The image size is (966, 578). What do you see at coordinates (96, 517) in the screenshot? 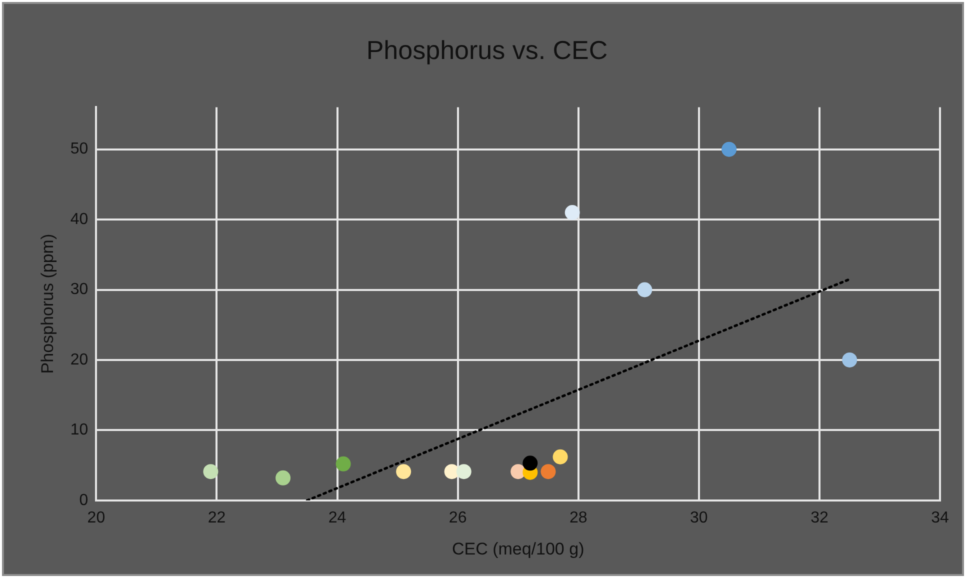
I see `x-tick-label: 20` at bounding box center [96, 517].